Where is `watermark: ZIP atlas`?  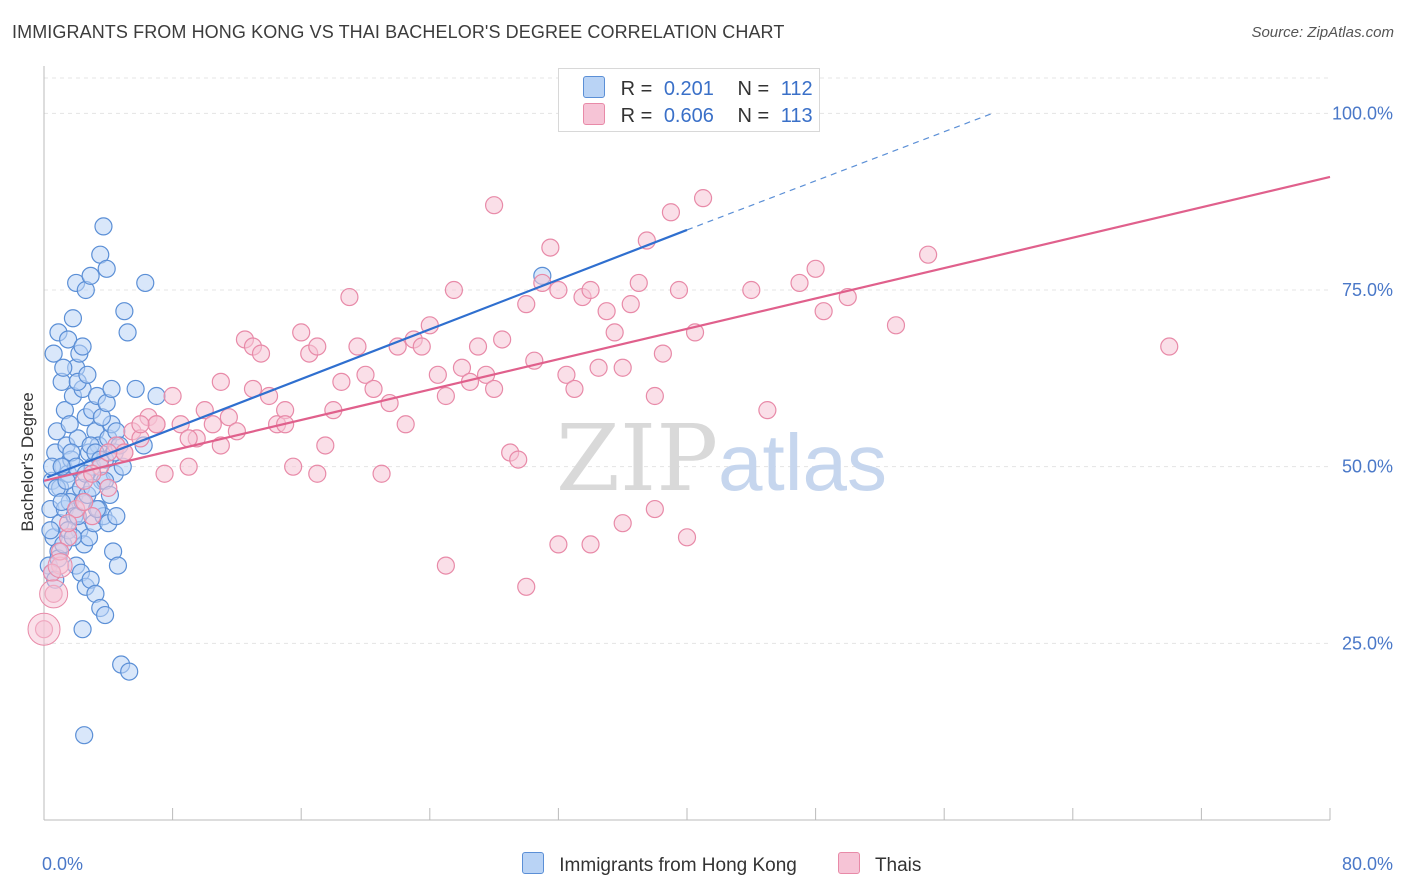 watermark: ZIP atlas is located at coordinates (721, 458).